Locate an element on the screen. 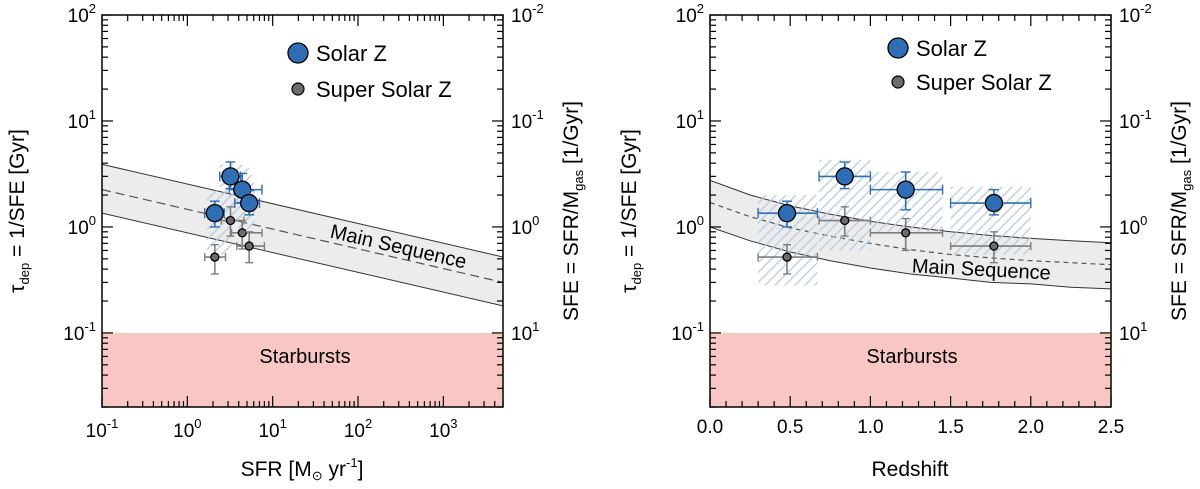 The height and width of the screenshot is (489, 1200). main-sequence-center-line is located at coordinates (302, 236).